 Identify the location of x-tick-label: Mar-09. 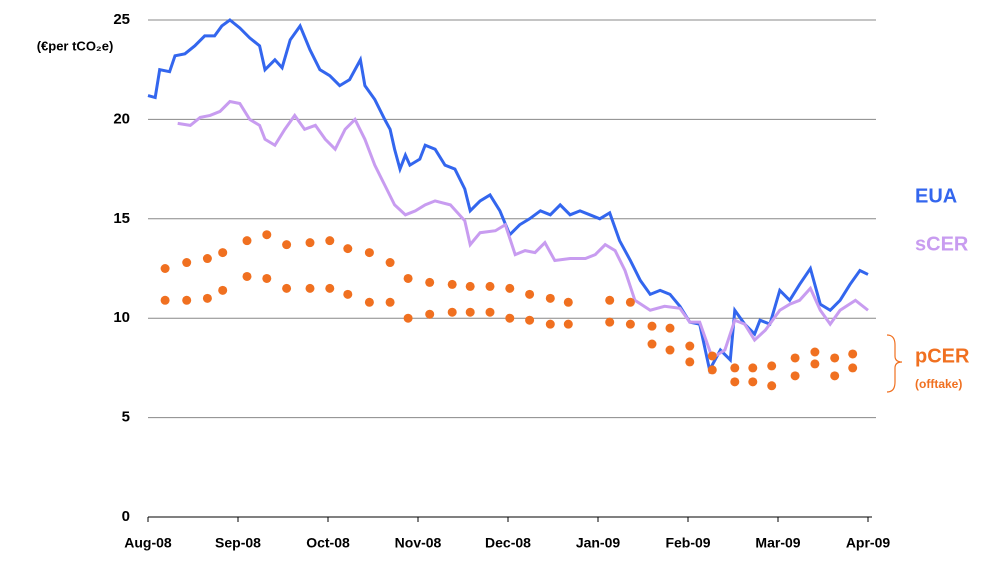
(777, 543).